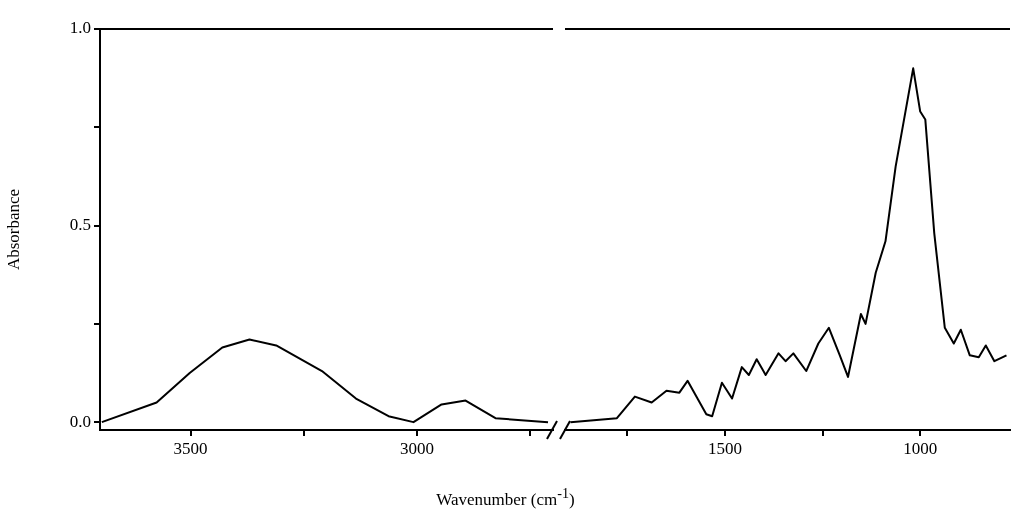 This screenshot has width=1011, height=528. What do you see at coordinates (725, 448) in the screenshot?
I see `x-tick-label: 1500` at bounding box center [725, 448].